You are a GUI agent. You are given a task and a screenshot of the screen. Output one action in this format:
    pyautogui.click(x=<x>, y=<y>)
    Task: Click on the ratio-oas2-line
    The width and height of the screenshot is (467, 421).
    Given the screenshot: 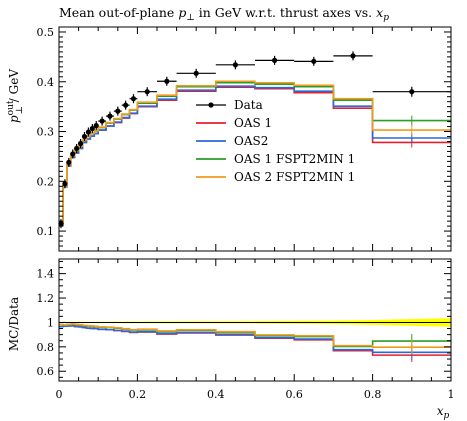 What is the action you would take?
    pyautogui.click(x=255, y=339)
    